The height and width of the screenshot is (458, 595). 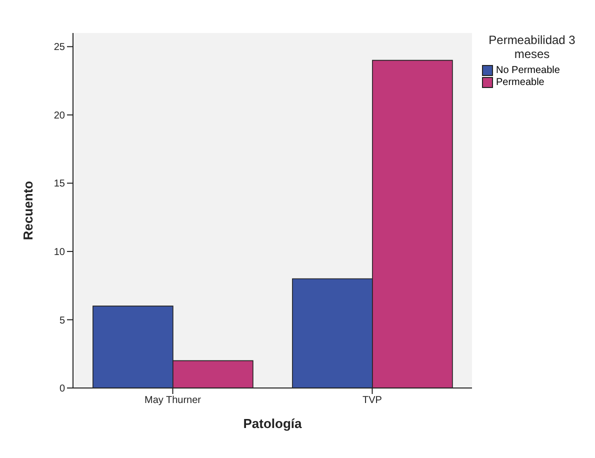 What do you see at coordinates (532, 47) in the screenshot?
I see `legend-title: Permeabilidad 3 meses` at bounding box center [532, 47].